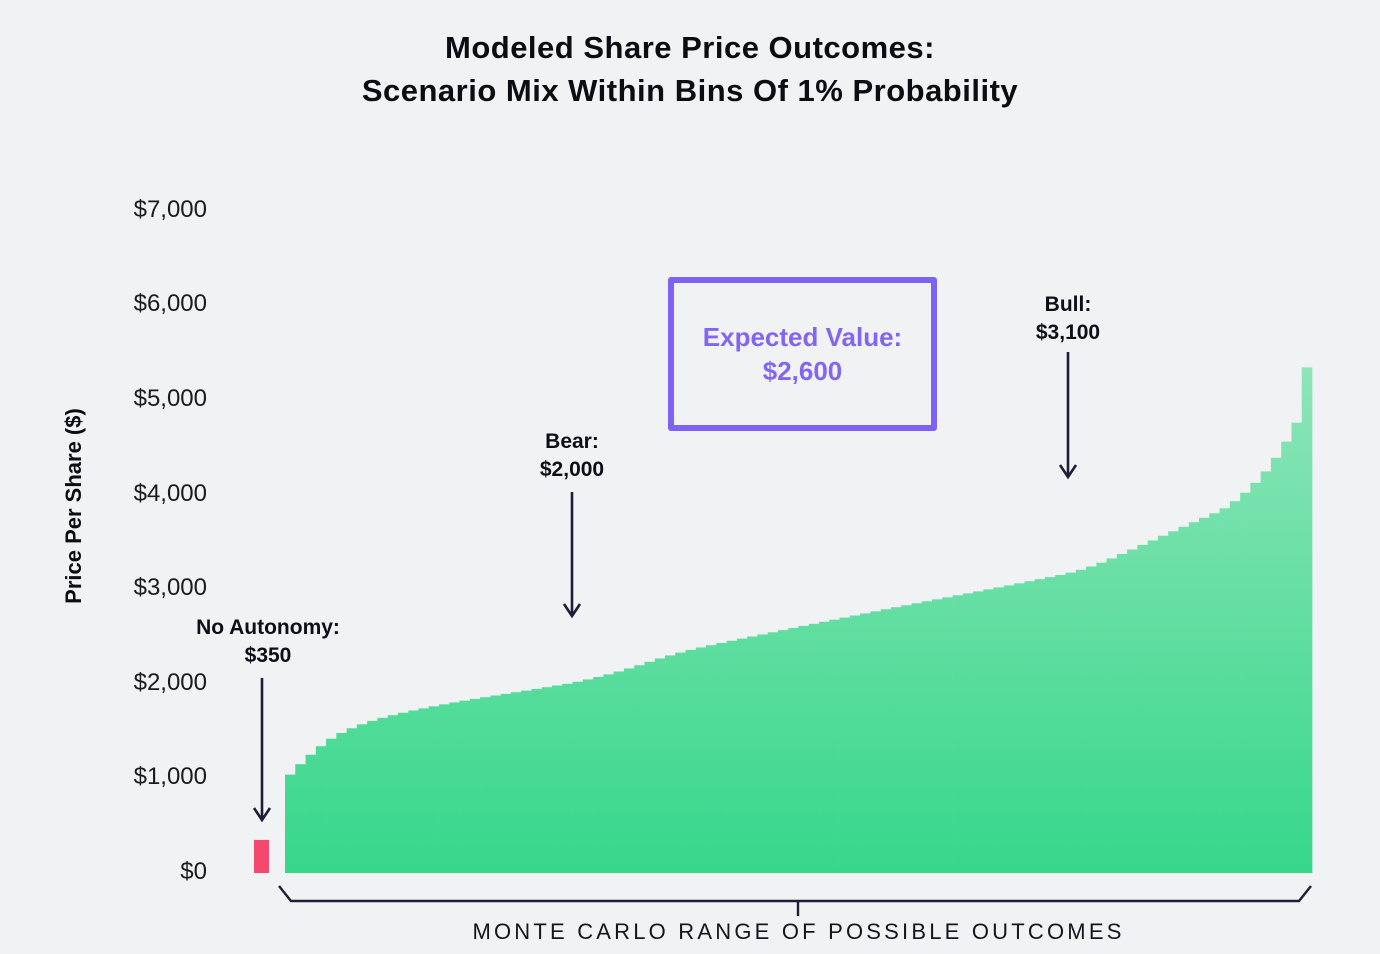  I want to click on bear-value: $2,000, so click(572, 469).